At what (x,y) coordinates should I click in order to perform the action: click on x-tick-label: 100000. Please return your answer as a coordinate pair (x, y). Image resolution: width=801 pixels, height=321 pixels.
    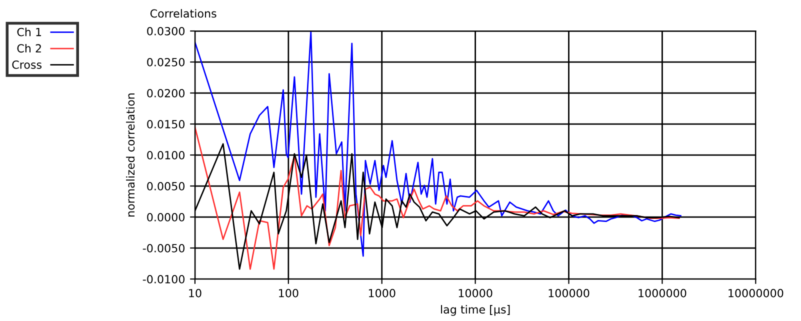
    Looking at the image, I should click on (569, 293).